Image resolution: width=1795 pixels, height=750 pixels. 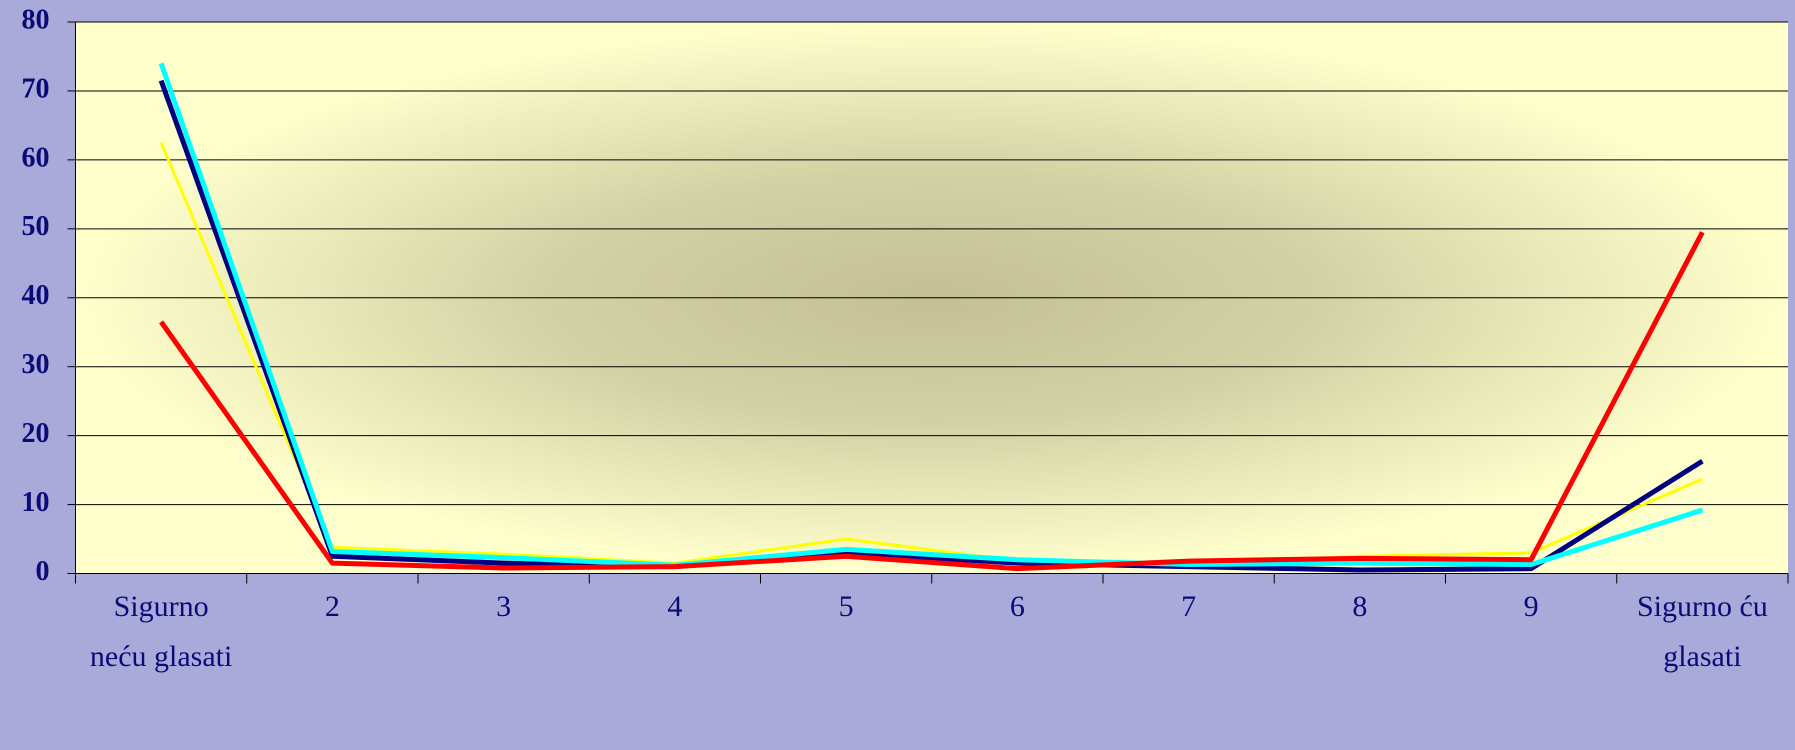 What do you see at coordinates (504, 606) in the screenshot?
I see `x-tick-label: 3` at bounding box center [504, 606].